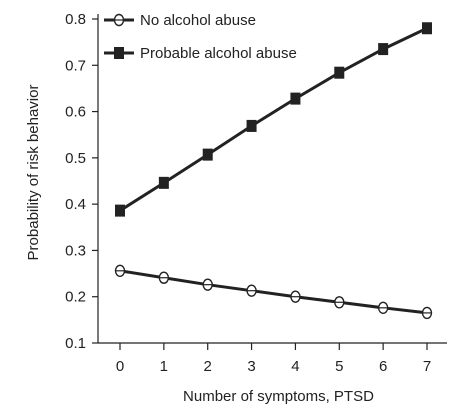  I want to click on x-tick-label: 7, so click(427, 366).